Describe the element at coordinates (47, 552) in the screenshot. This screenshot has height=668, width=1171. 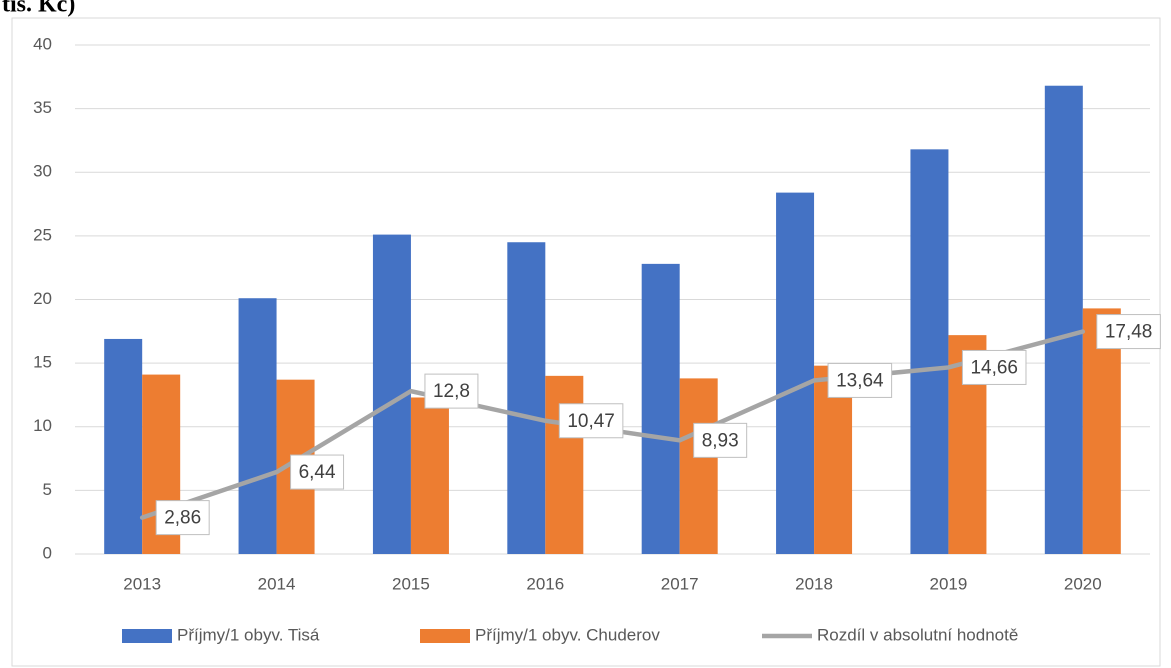
I see `y-tick-label: 0` at that location.